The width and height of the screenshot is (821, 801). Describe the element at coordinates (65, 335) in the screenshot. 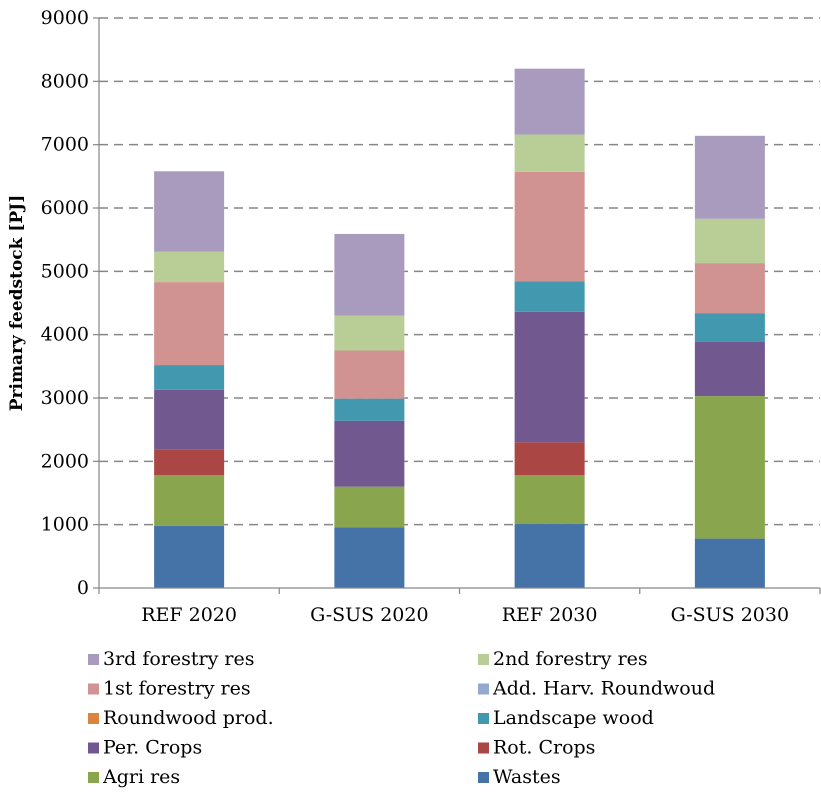

I see `y-tick-label: 4000` at that location.